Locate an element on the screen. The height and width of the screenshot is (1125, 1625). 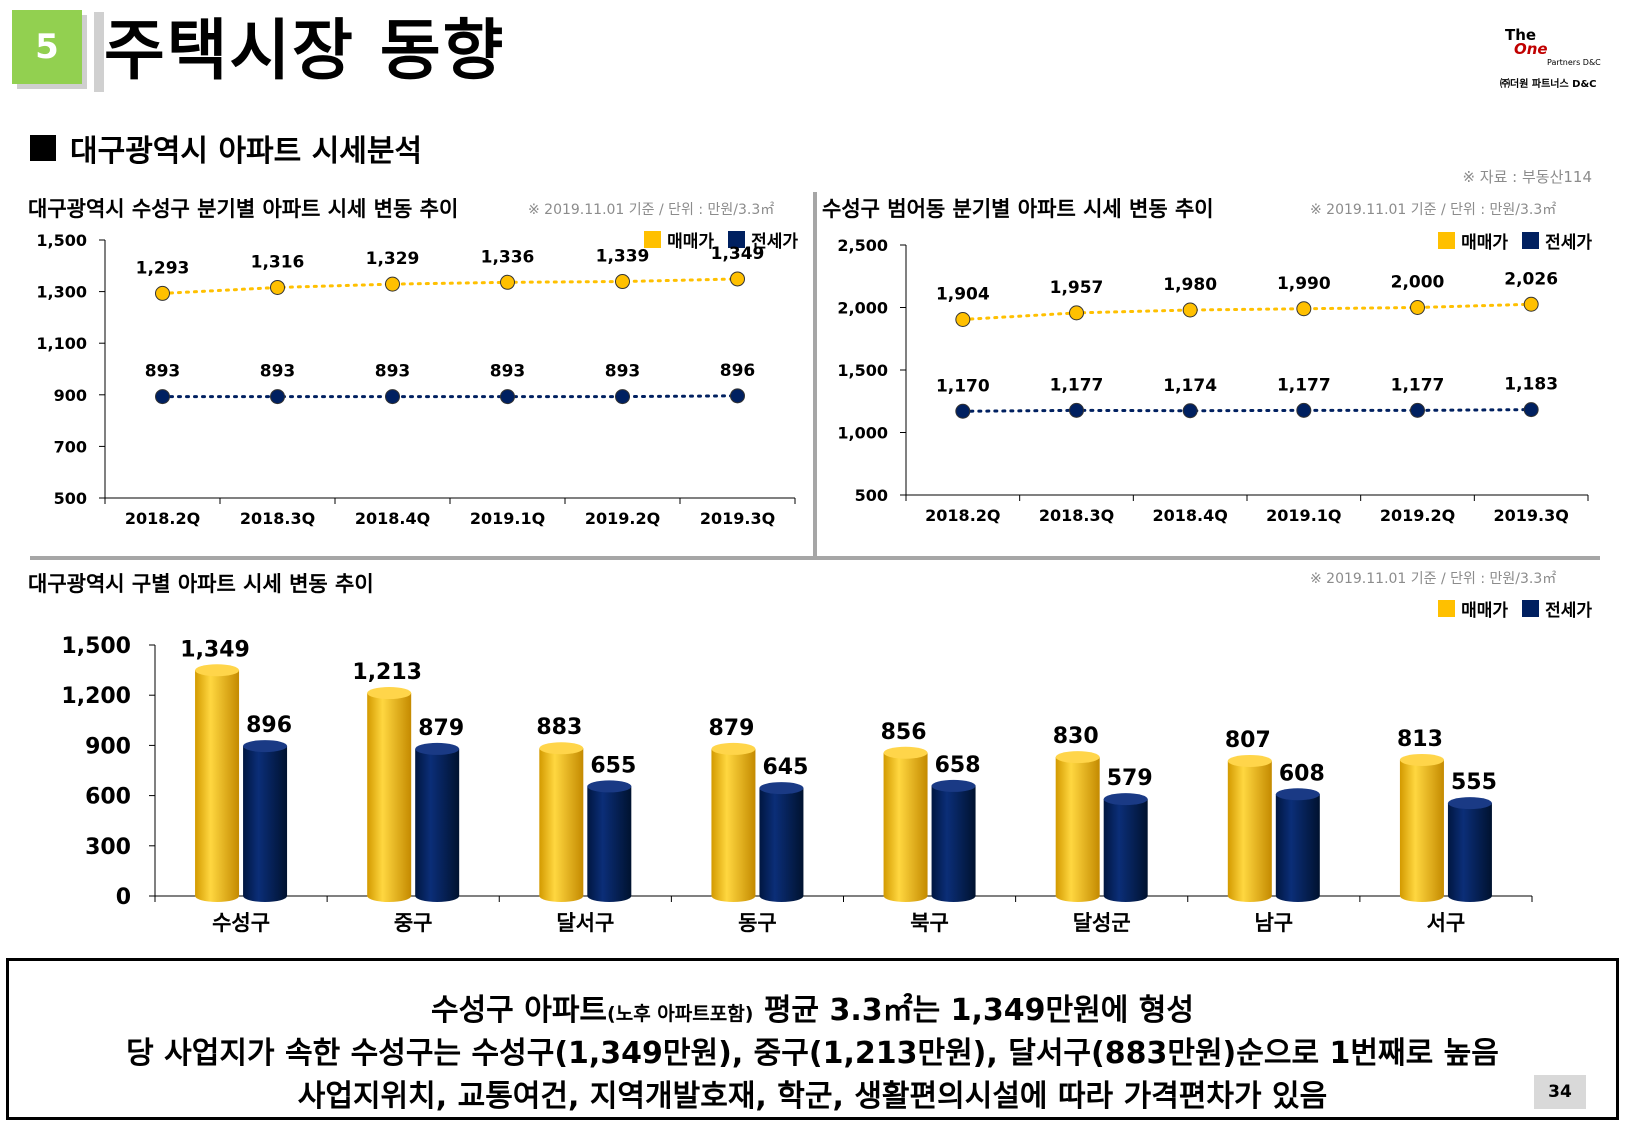
y-tick-label: 2,000 is located at coordinates (862, 308).